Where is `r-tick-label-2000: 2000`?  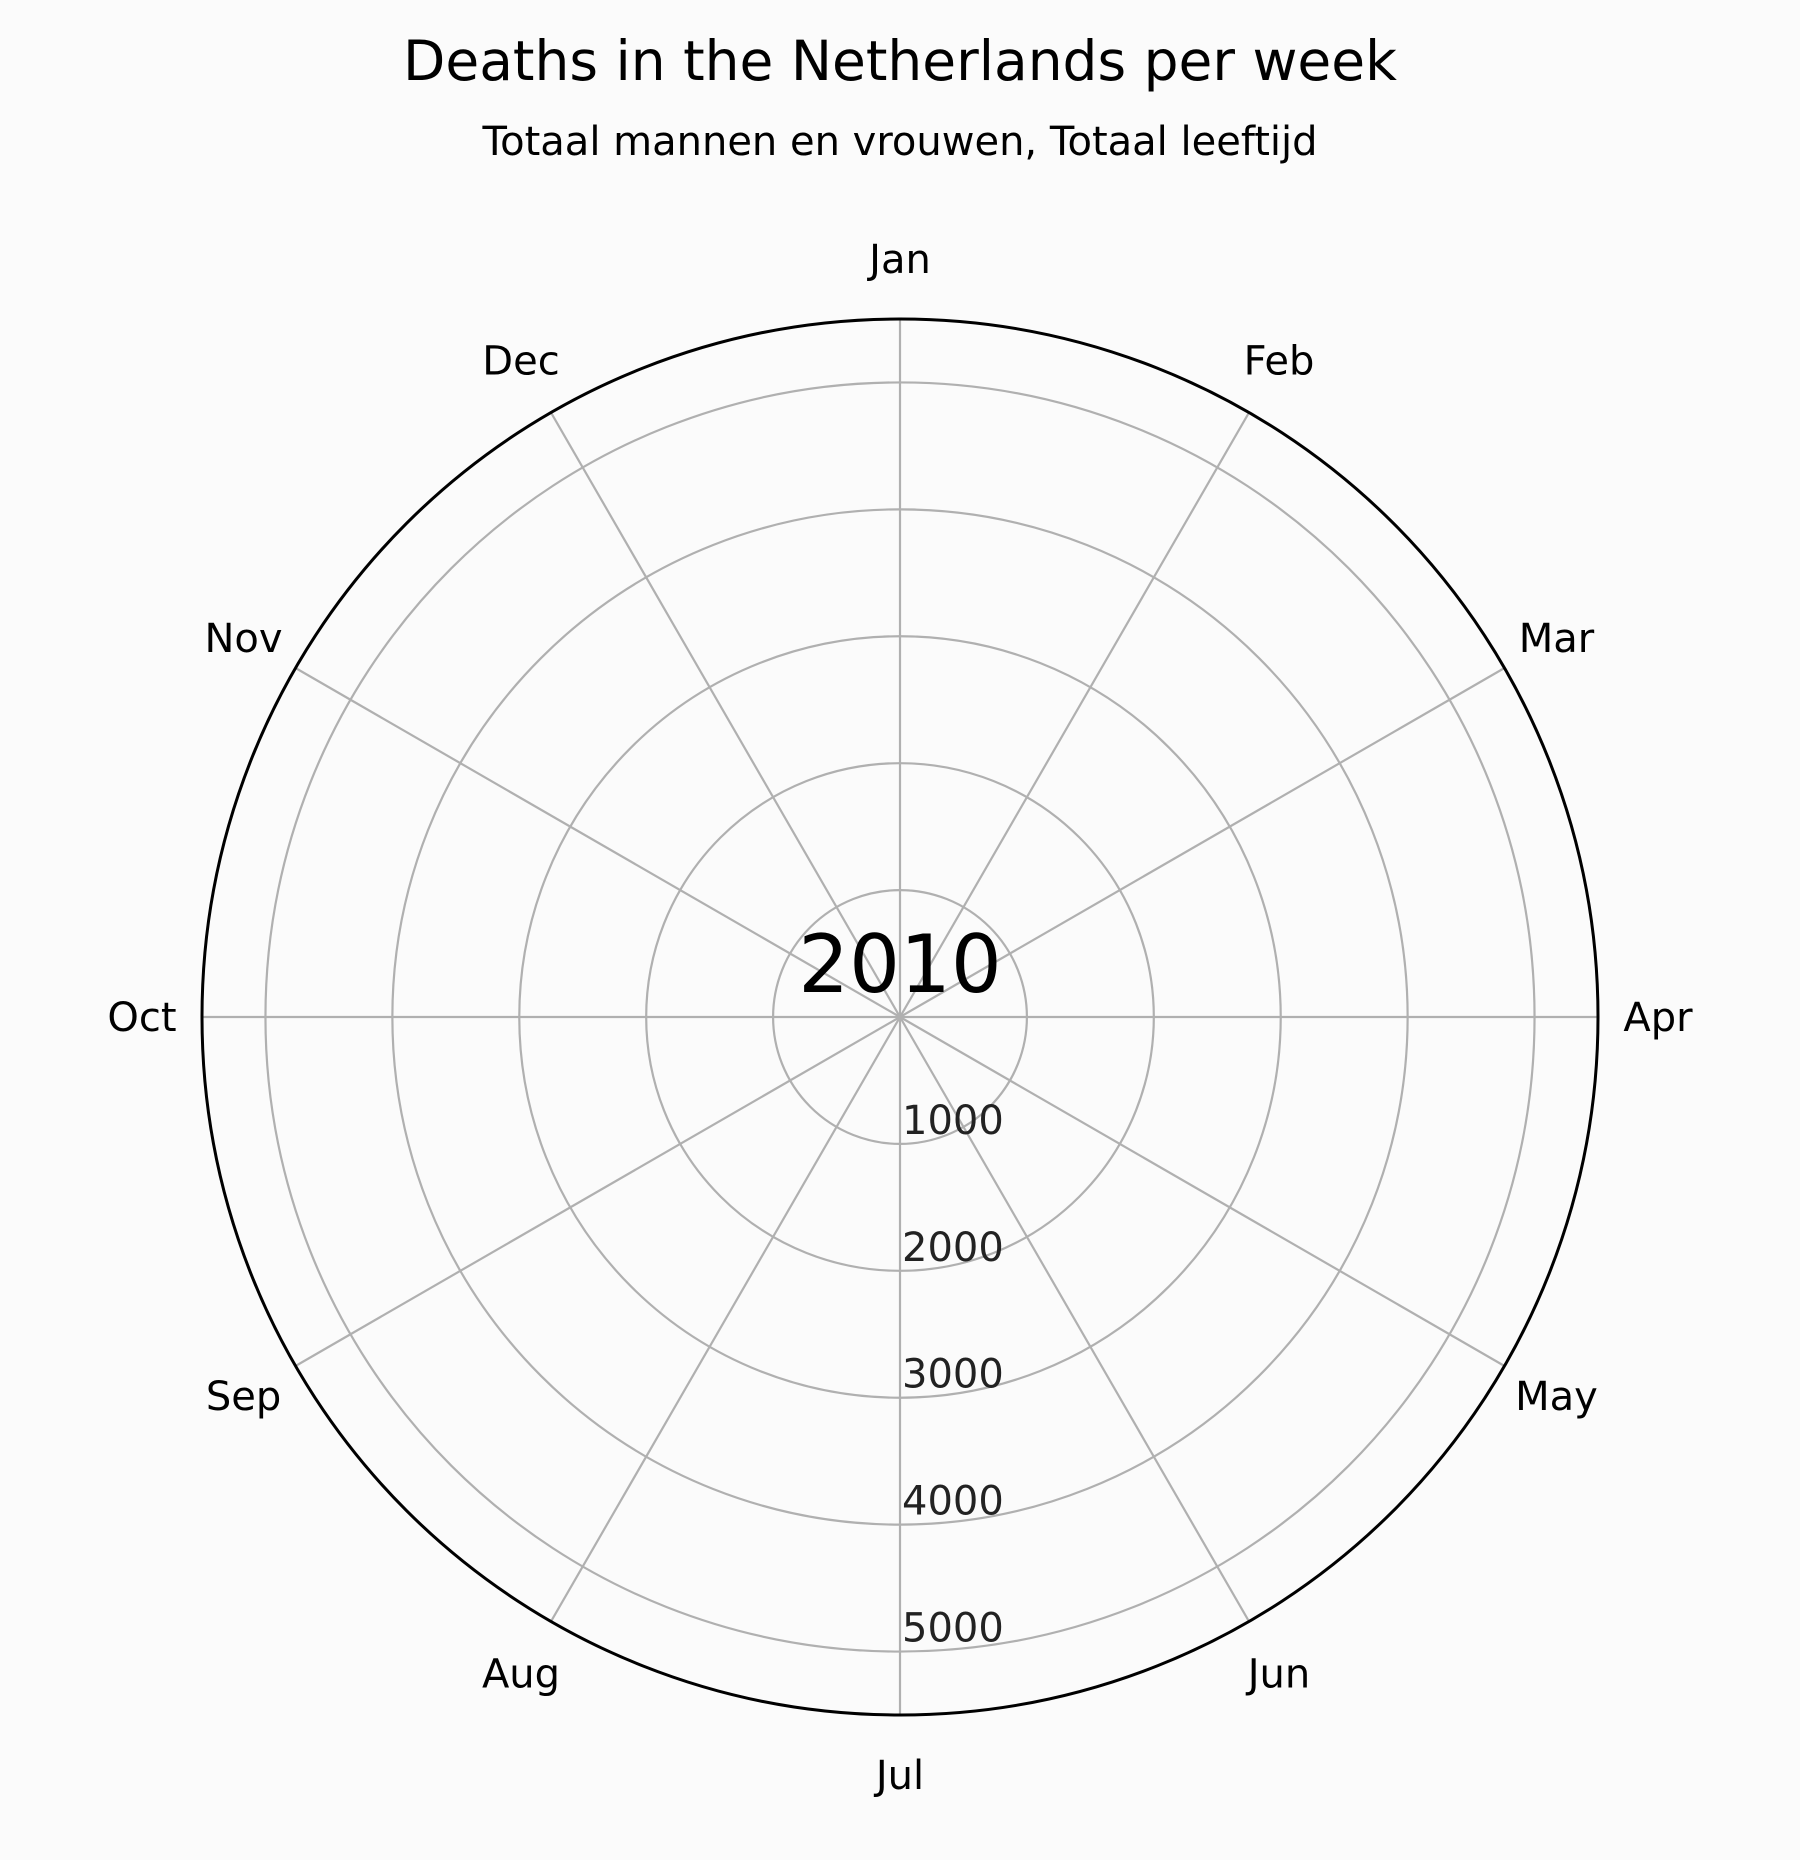 r-tick-label-2000: 2000 is located at coordinates (953, 1248).